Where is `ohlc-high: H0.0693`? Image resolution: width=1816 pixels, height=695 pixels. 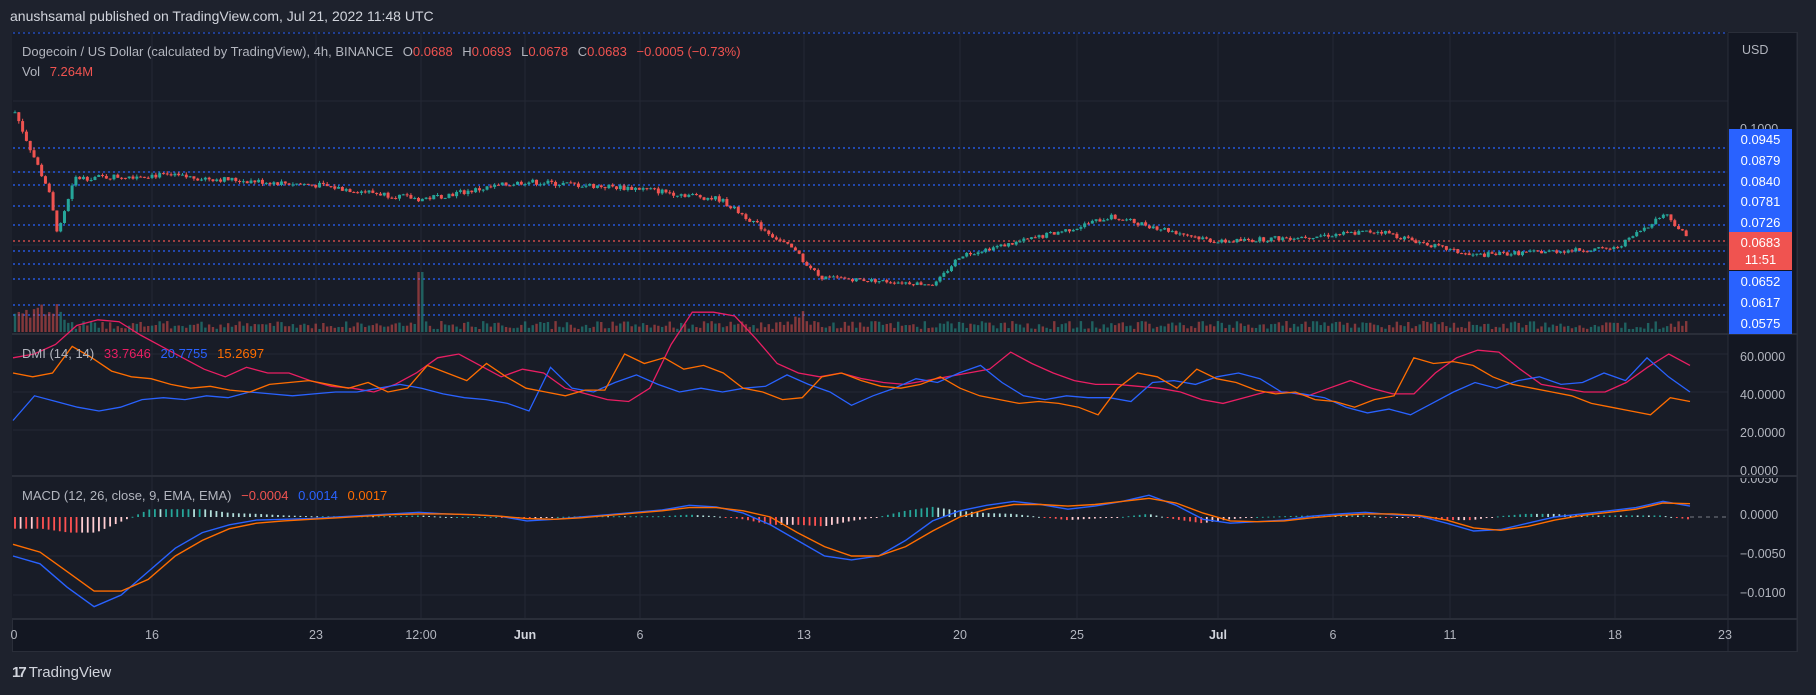
ohlc-high: H0.0693 is located at coordinates (487, 51).